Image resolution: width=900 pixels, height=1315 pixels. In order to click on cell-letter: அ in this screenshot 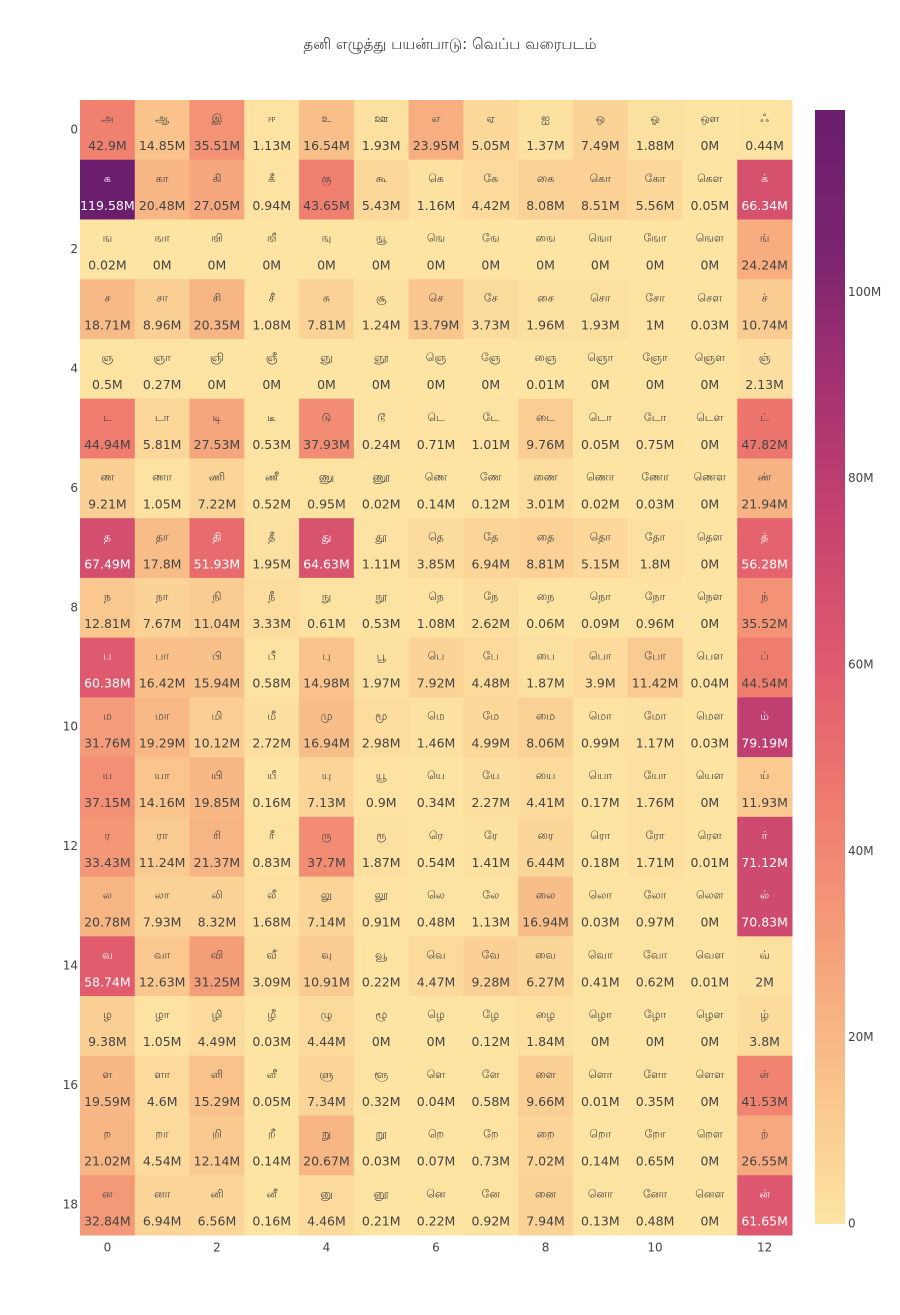, I will do `click(107, 118)`.